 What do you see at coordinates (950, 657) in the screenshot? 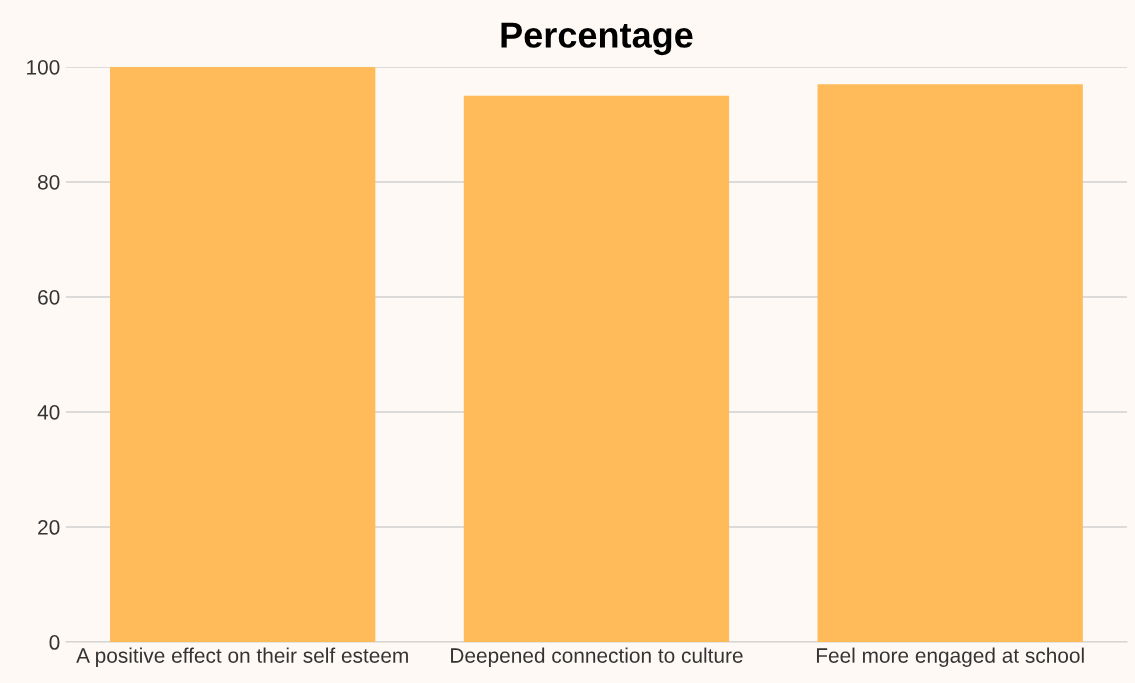
I see `x-tick-label: Feel more engaged at school` at bounding box center [950, 657].